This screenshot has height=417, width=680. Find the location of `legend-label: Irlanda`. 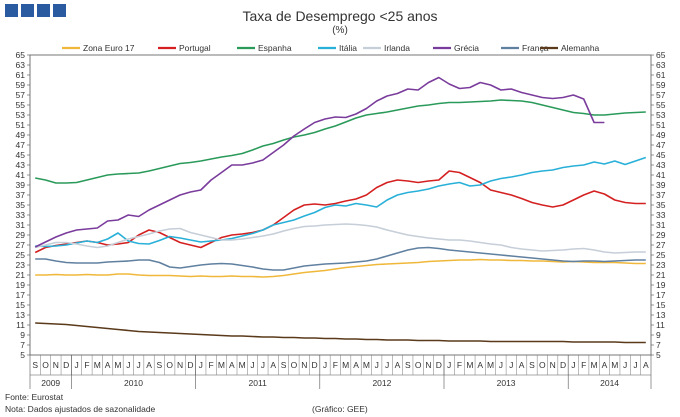

legend-label: Irlanda is located at coordinates (397, 48).